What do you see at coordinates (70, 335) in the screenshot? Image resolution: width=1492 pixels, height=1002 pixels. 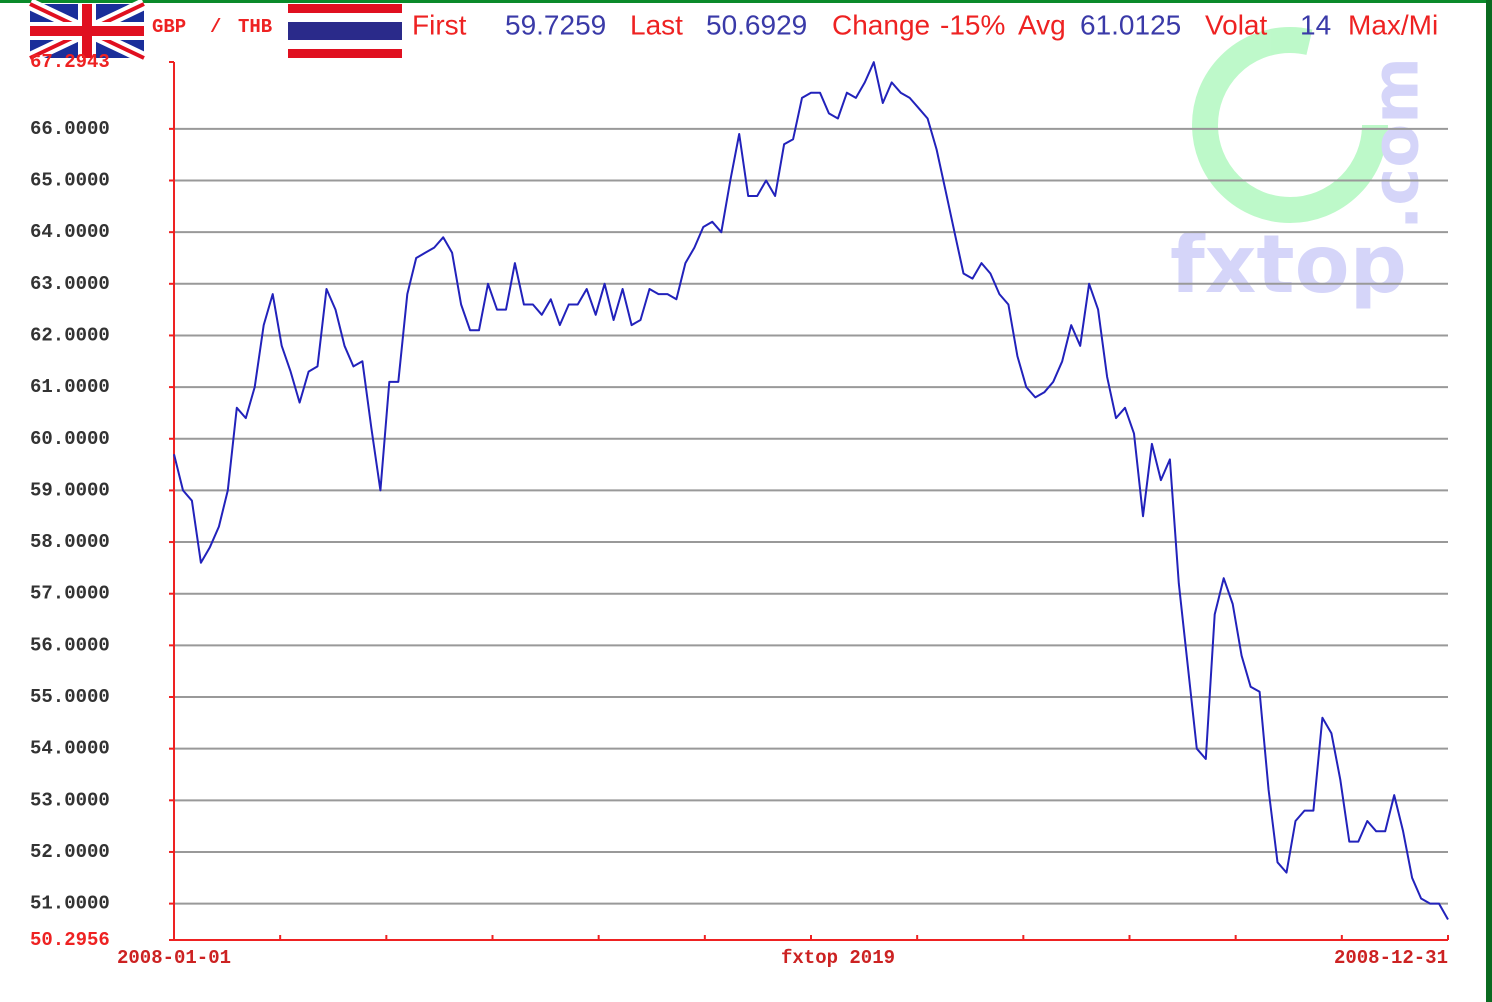 I see `y-tick-label: 62.0000` at bounding box center [70, 335].